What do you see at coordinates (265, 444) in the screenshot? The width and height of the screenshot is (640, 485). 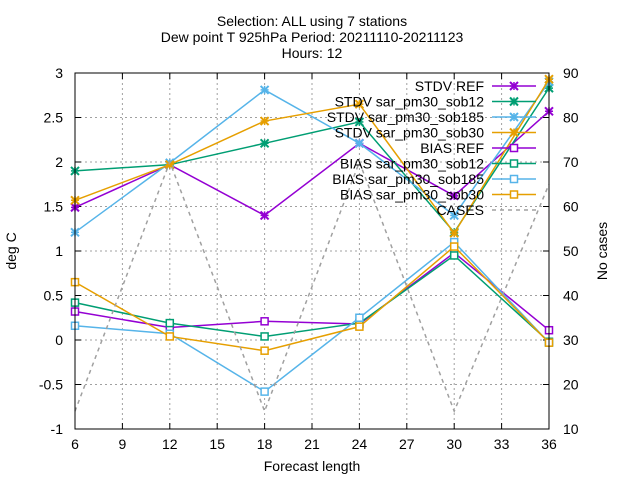 I see `x-tick-label: 18` at bounding box center [265, 444].